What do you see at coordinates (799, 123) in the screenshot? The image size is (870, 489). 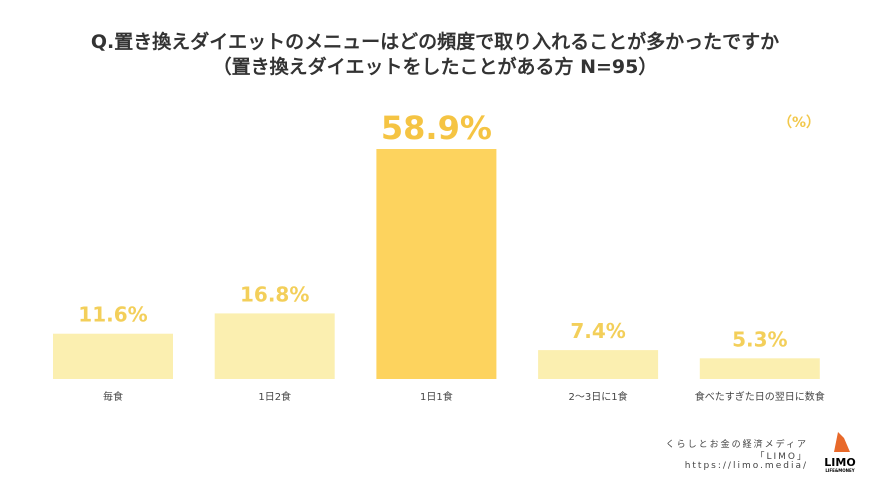 I see `unit-label: （%）` at bounding box center [799, 123].